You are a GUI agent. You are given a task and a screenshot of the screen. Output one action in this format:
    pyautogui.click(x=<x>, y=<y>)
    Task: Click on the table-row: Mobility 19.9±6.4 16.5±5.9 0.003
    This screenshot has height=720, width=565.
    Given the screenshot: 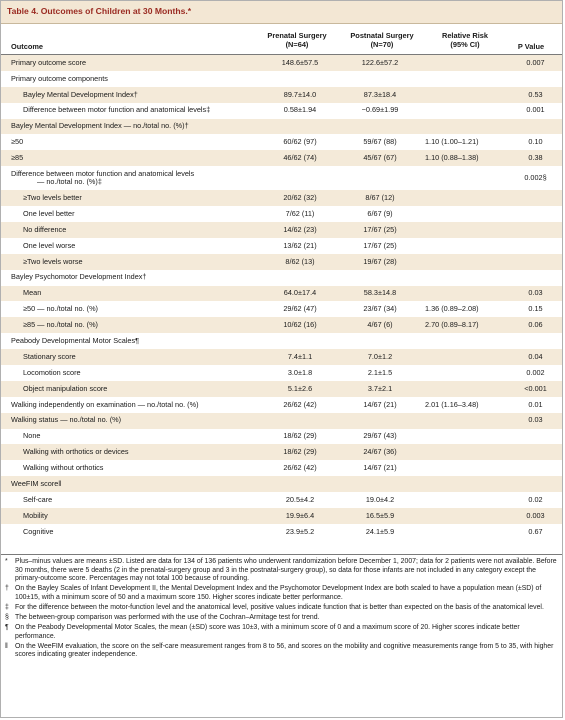 What is the action you would take?
    pyautogui.click(x=281, y=516)
    